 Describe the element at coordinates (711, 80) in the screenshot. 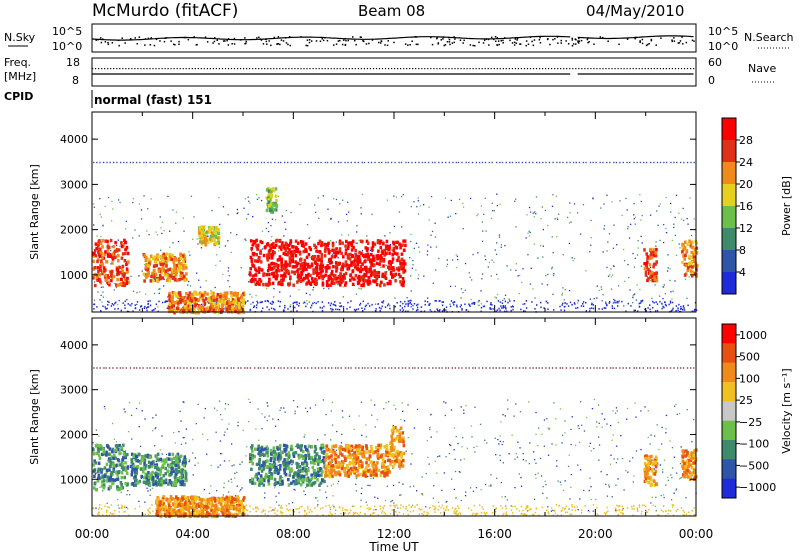

I see `nave-tick-bottom: 0` at that location.